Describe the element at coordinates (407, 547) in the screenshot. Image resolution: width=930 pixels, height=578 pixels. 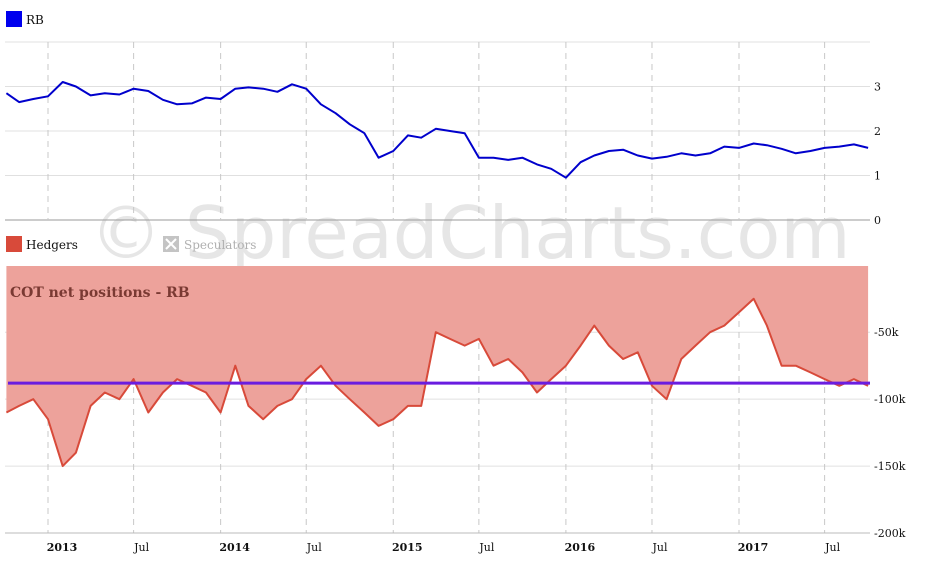
I see `x-tick-label: 2015` at that location.